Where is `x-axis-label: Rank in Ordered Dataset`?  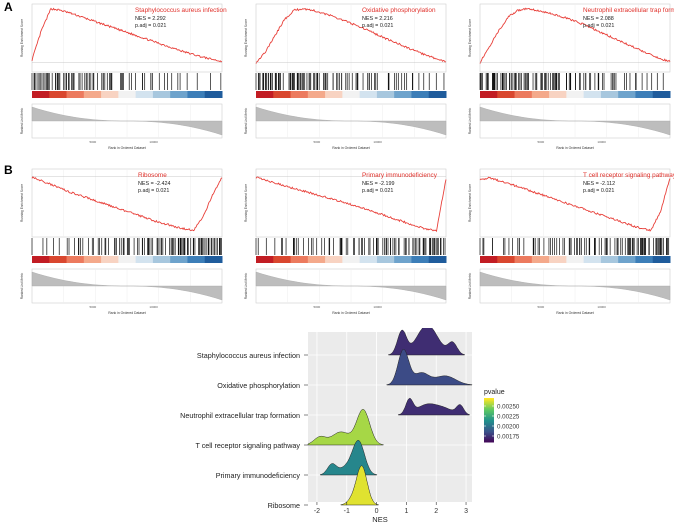
x-axis-label: Rank in Ordered Dataset is located at coordinates (351, 148).